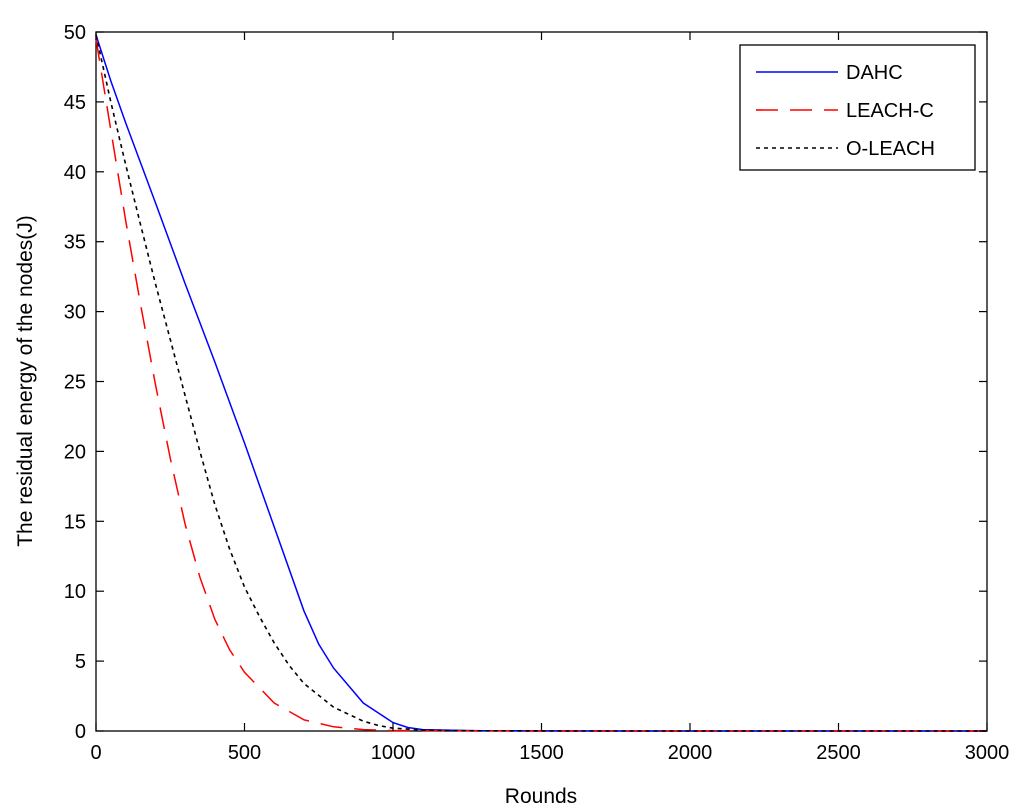  What do you see at coordinates (75, 173) in the screenshot?
I see `y-tick-label: 40` at bounding box center [75, 173].